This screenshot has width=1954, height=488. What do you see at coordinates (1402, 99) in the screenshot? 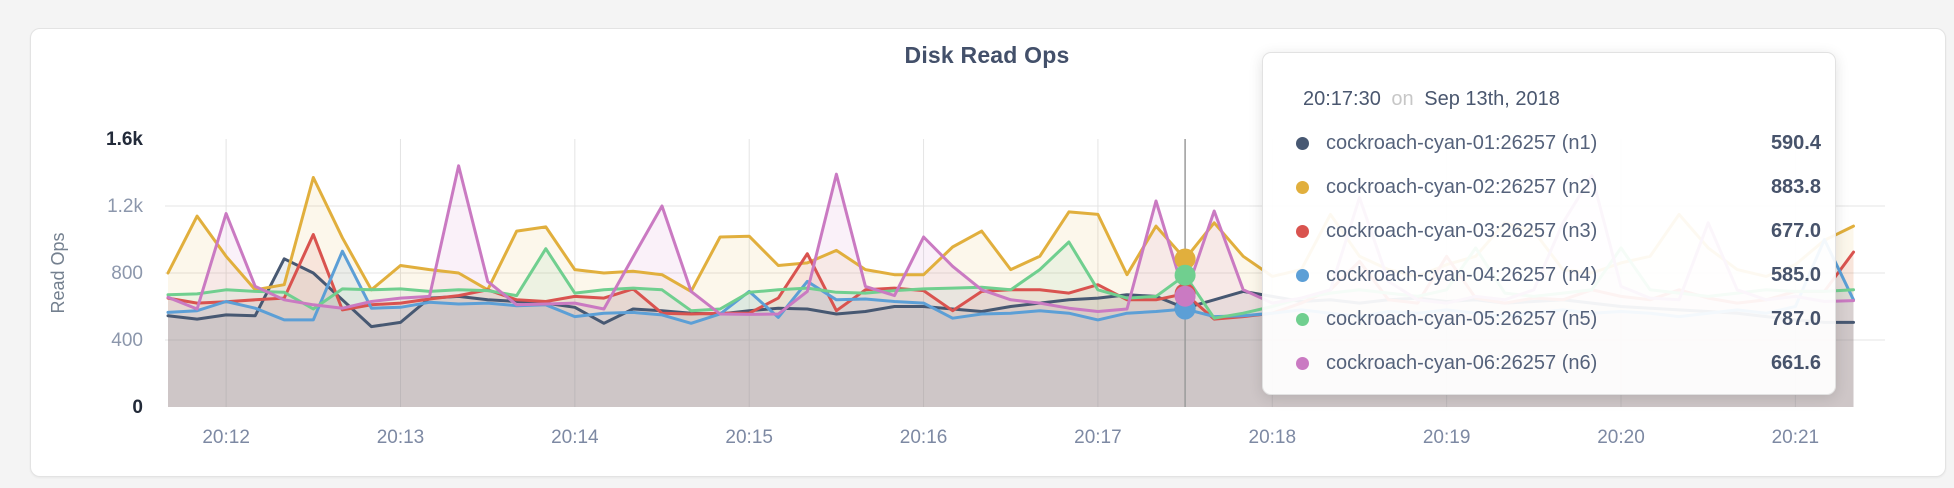
I see `tooltip-on-word: on` at bounding box center [1402, 99].